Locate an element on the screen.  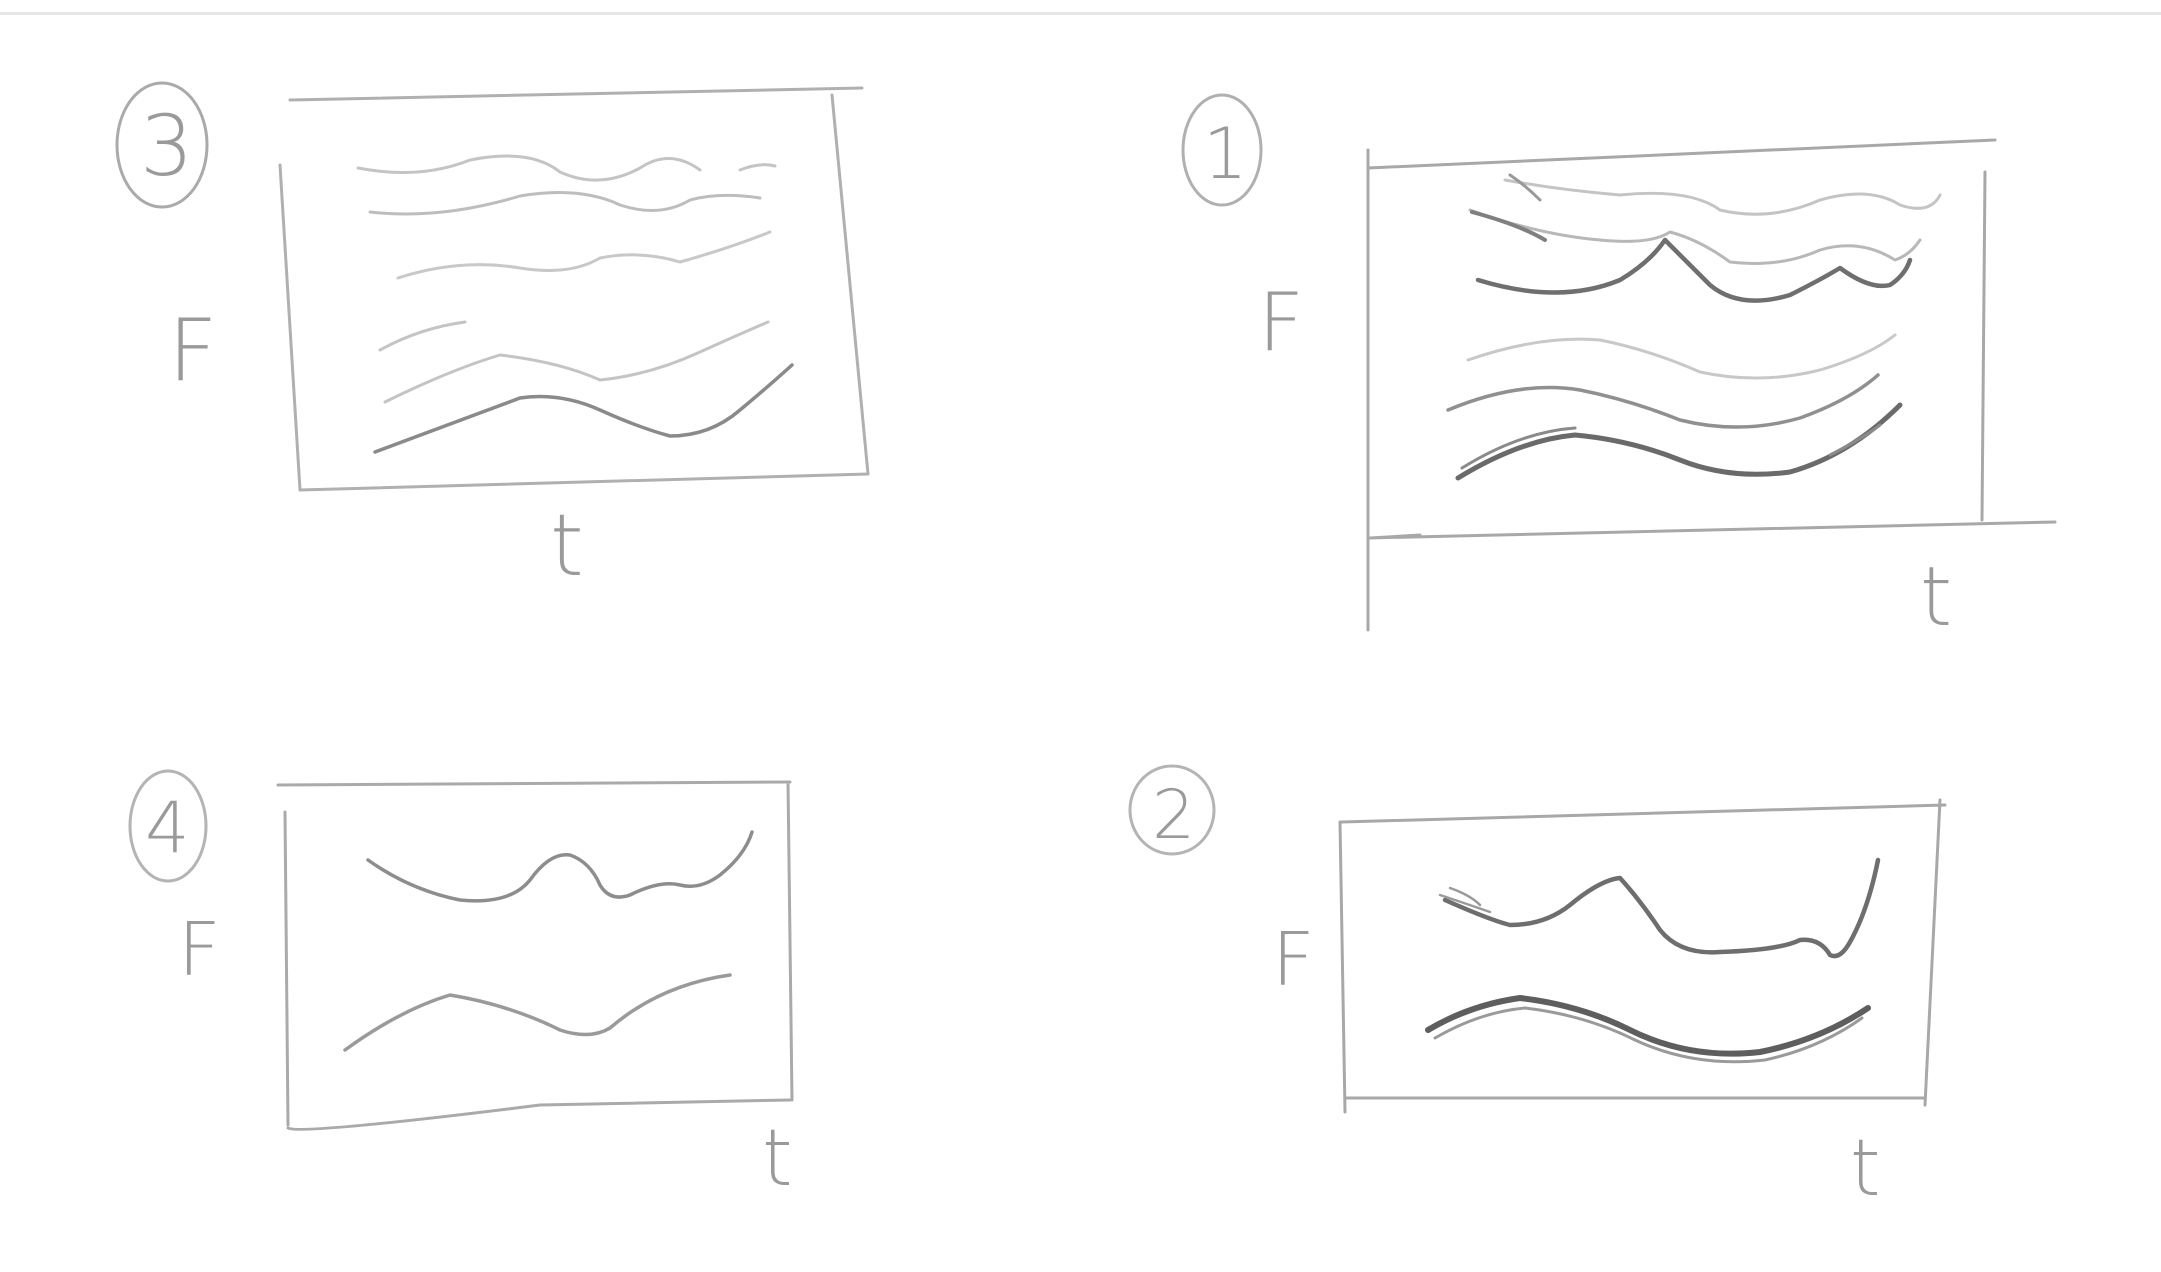
scan-edge-line is located at coordinates (1080, 13).